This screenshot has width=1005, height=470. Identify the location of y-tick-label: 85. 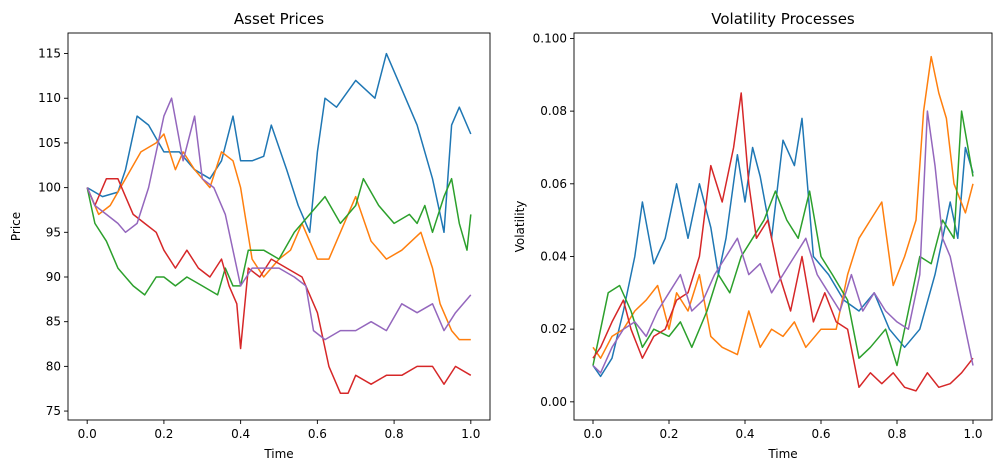
(53, 322).